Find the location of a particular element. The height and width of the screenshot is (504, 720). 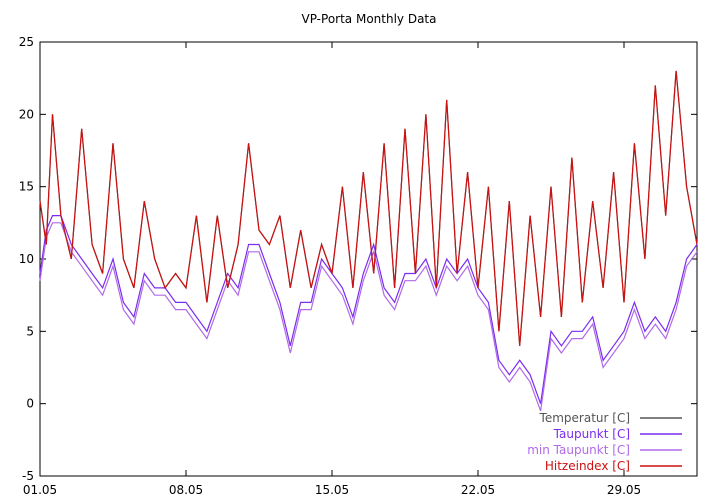

legend-label: Hitzeindex [C] is located at coordinates (587, 466).